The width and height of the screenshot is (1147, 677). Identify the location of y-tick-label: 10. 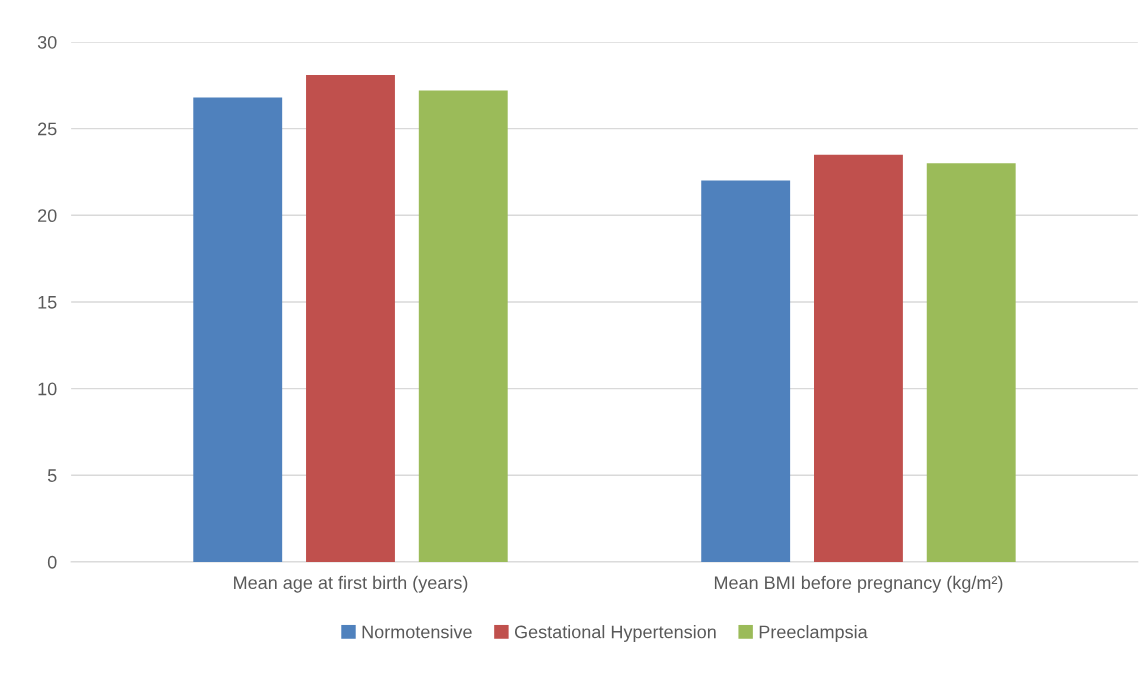
(47, 389).